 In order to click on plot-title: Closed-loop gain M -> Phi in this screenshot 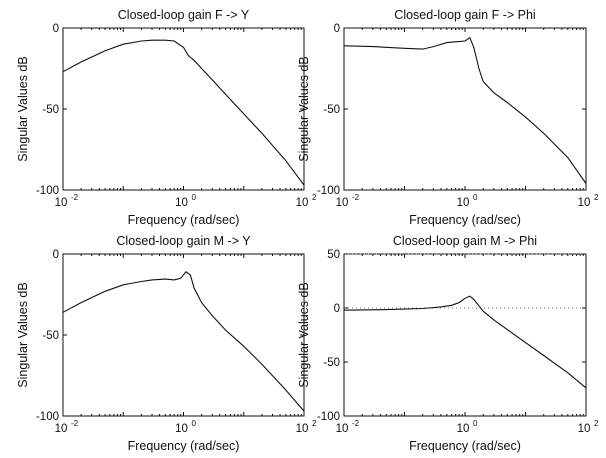, I will do `click(465, 241)`.